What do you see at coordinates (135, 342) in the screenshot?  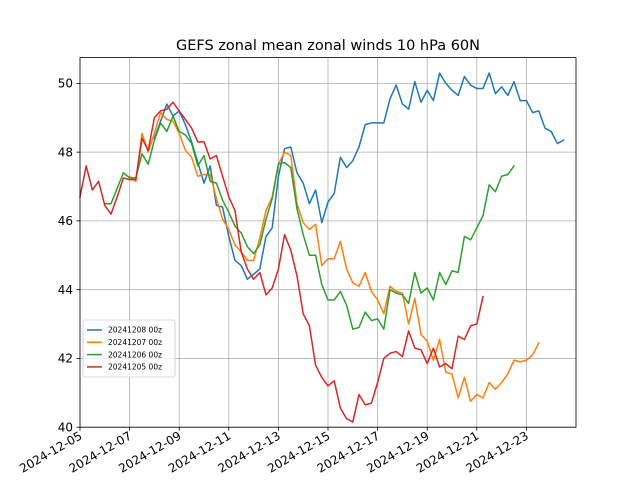 I see `legend-label: 20241207 00z` at bounding box center [135, 342].